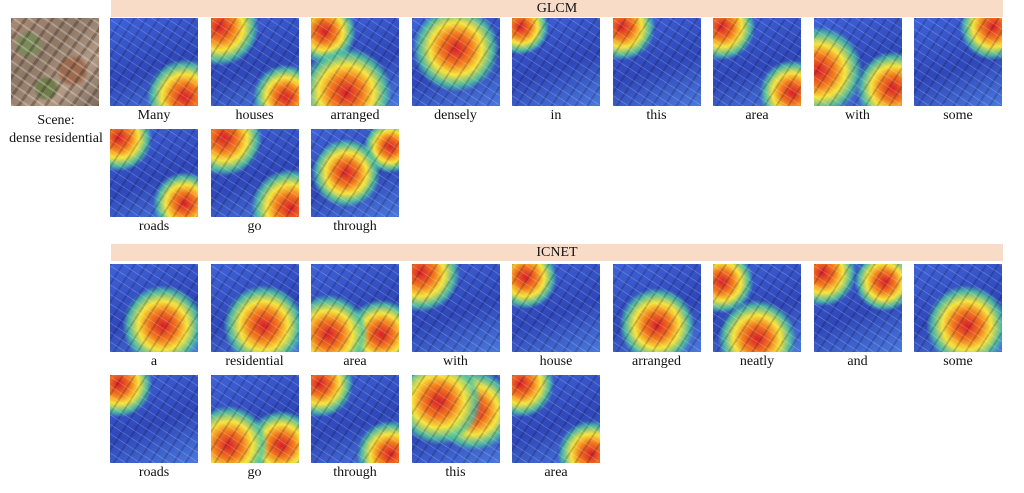 Image resolution: width=1024 pixels, height=493 pixels. Describe the element at coordinates (56, 138) in the screenshot. I see `scene-label-line2: dense residential` at that location.